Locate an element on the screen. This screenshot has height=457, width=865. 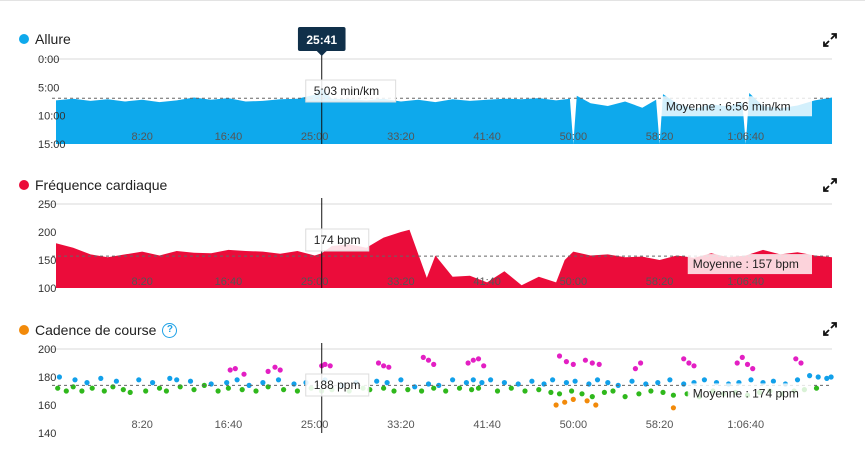
average-label-box is located at coordinates (749, 393).